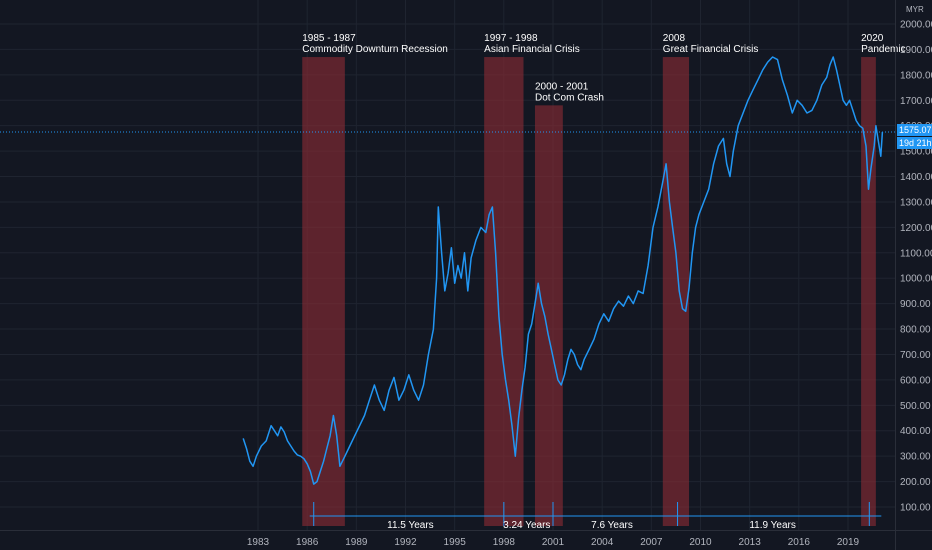  I want to click on y-tick-label: 1000.00, so click(916, 279).